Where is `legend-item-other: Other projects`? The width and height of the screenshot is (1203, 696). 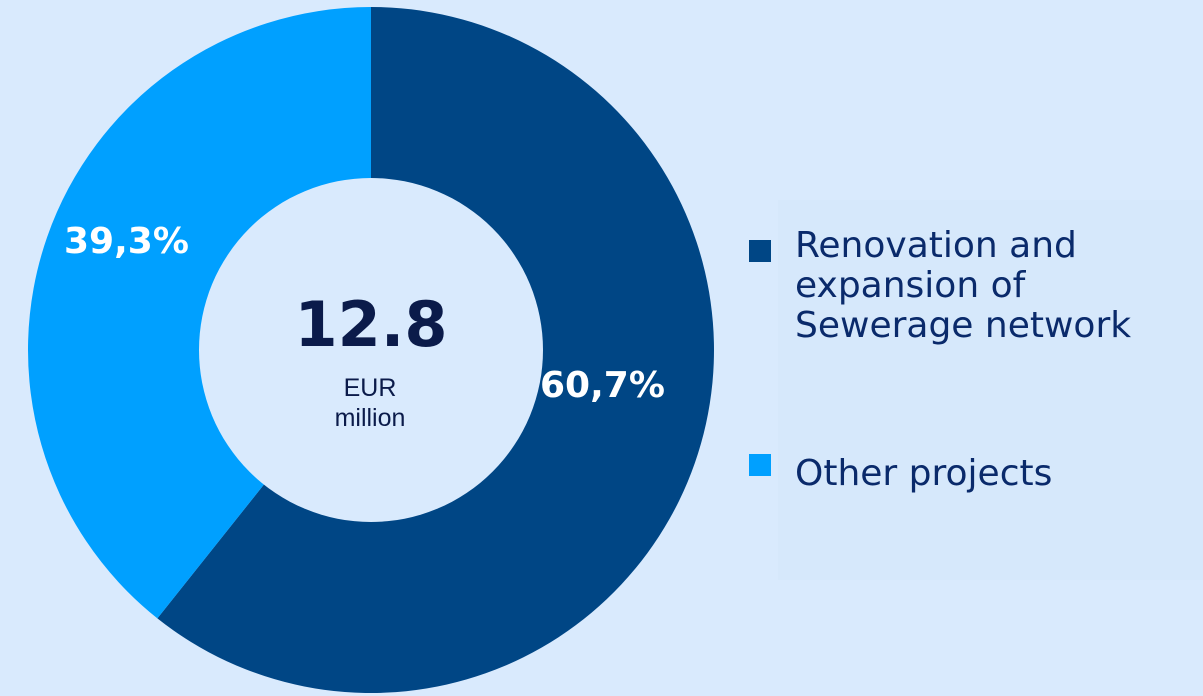
legend-item-other: Other projects is located at coordinates (976, 474).